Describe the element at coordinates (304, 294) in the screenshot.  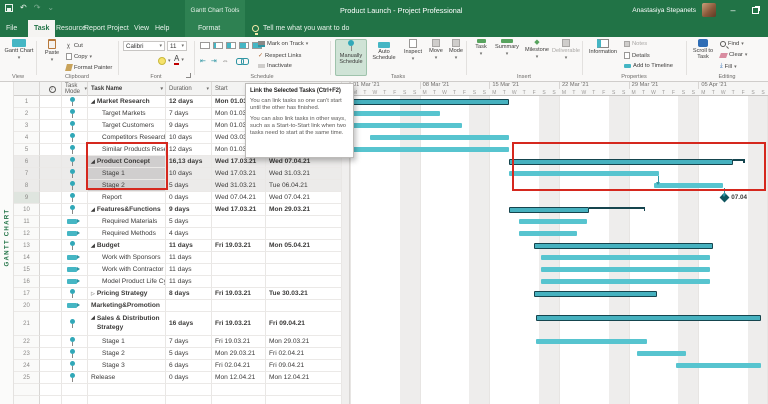
I see `finish-cell: Tue 30.03.21` at that location.